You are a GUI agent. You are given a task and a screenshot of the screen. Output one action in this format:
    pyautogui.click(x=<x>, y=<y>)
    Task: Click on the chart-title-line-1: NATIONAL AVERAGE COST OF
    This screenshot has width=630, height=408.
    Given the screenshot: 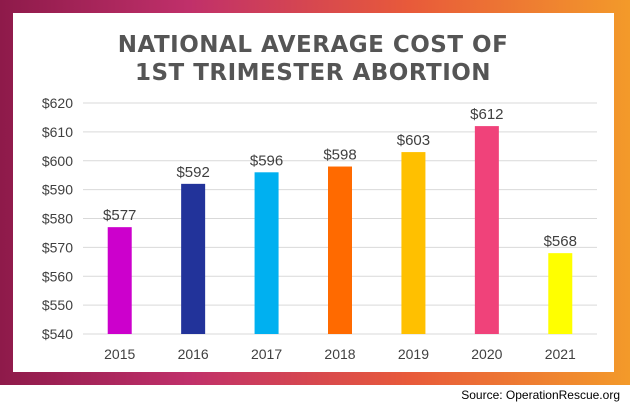 What is the action you would take?
    pyautogui.click(x=313, y=45)
    